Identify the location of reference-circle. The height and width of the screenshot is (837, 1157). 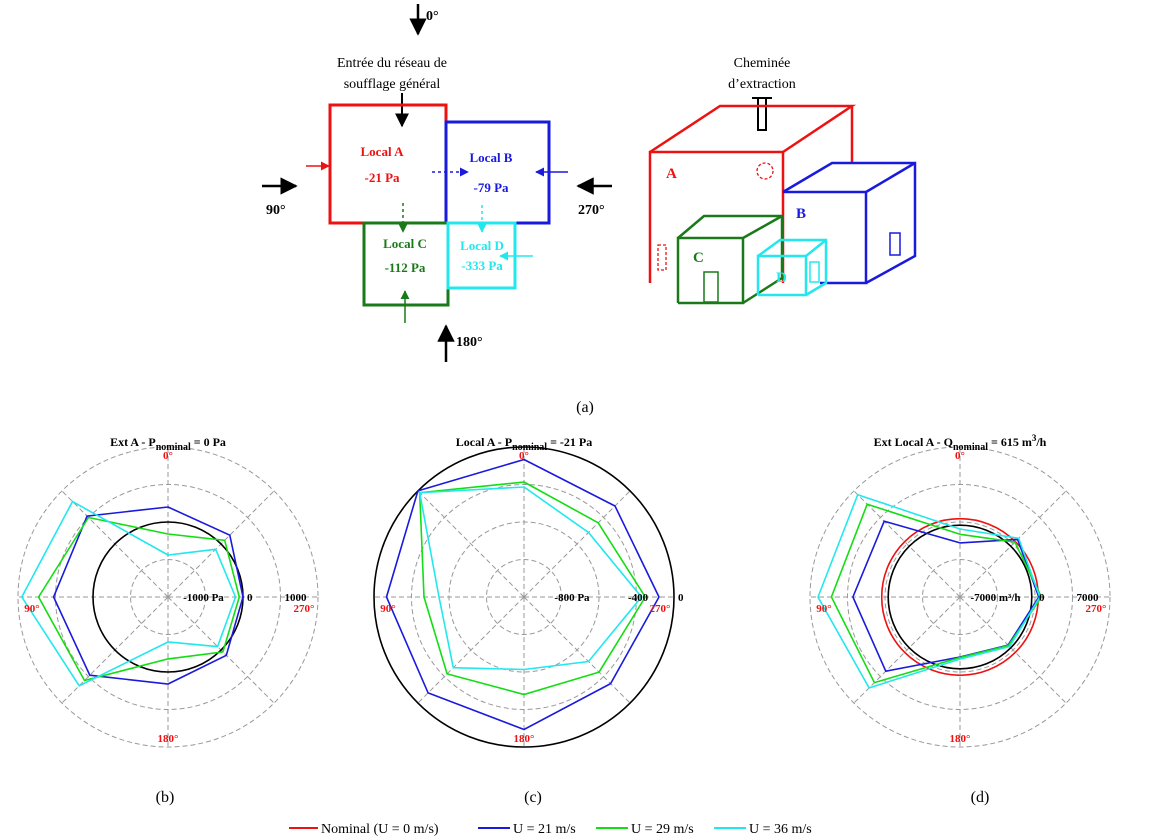
(960, 597).